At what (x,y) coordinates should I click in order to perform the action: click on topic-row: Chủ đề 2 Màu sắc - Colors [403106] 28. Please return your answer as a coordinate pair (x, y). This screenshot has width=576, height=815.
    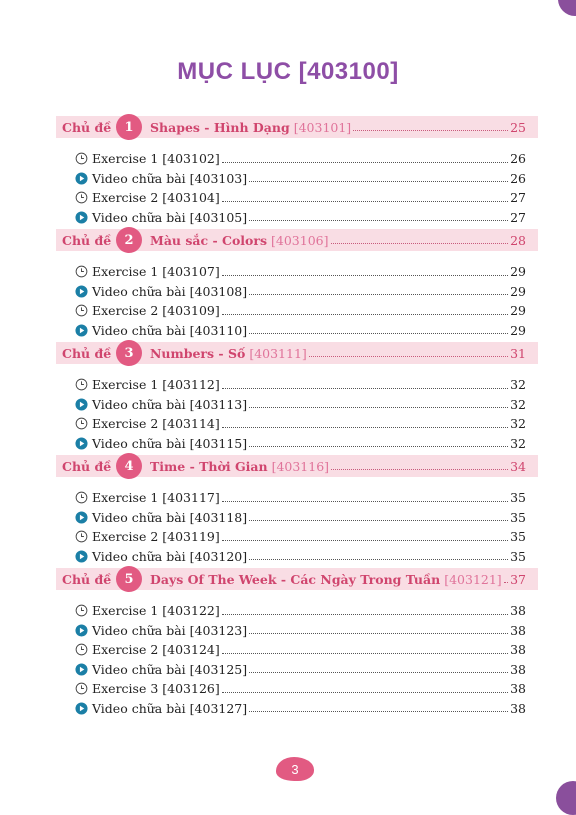
    Looking at the image, I should click on (297, 240).